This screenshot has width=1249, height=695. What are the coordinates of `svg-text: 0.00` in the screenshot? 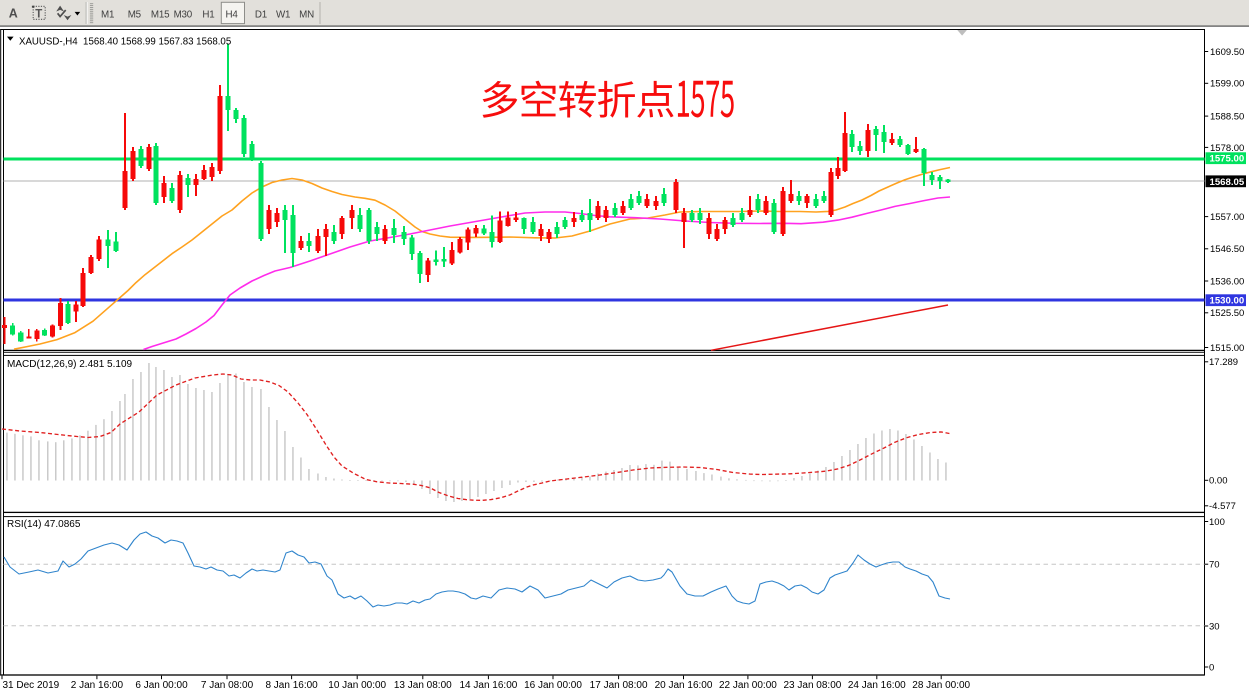 It's located at (1218, 481).